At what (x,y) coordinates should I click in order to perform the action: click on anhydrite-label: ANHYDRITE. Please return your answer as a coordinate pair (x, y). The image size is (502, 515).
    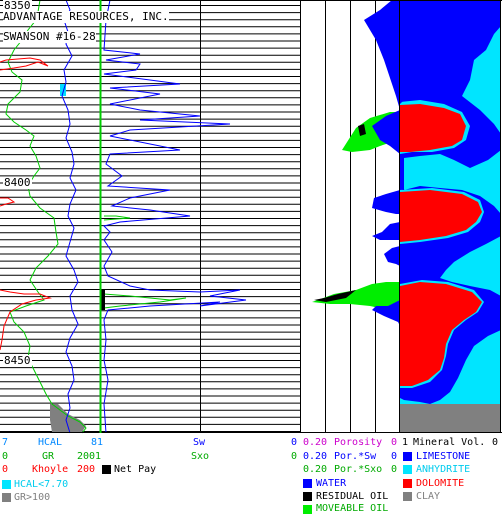
    Looking at the image, I should click on (443, 469).